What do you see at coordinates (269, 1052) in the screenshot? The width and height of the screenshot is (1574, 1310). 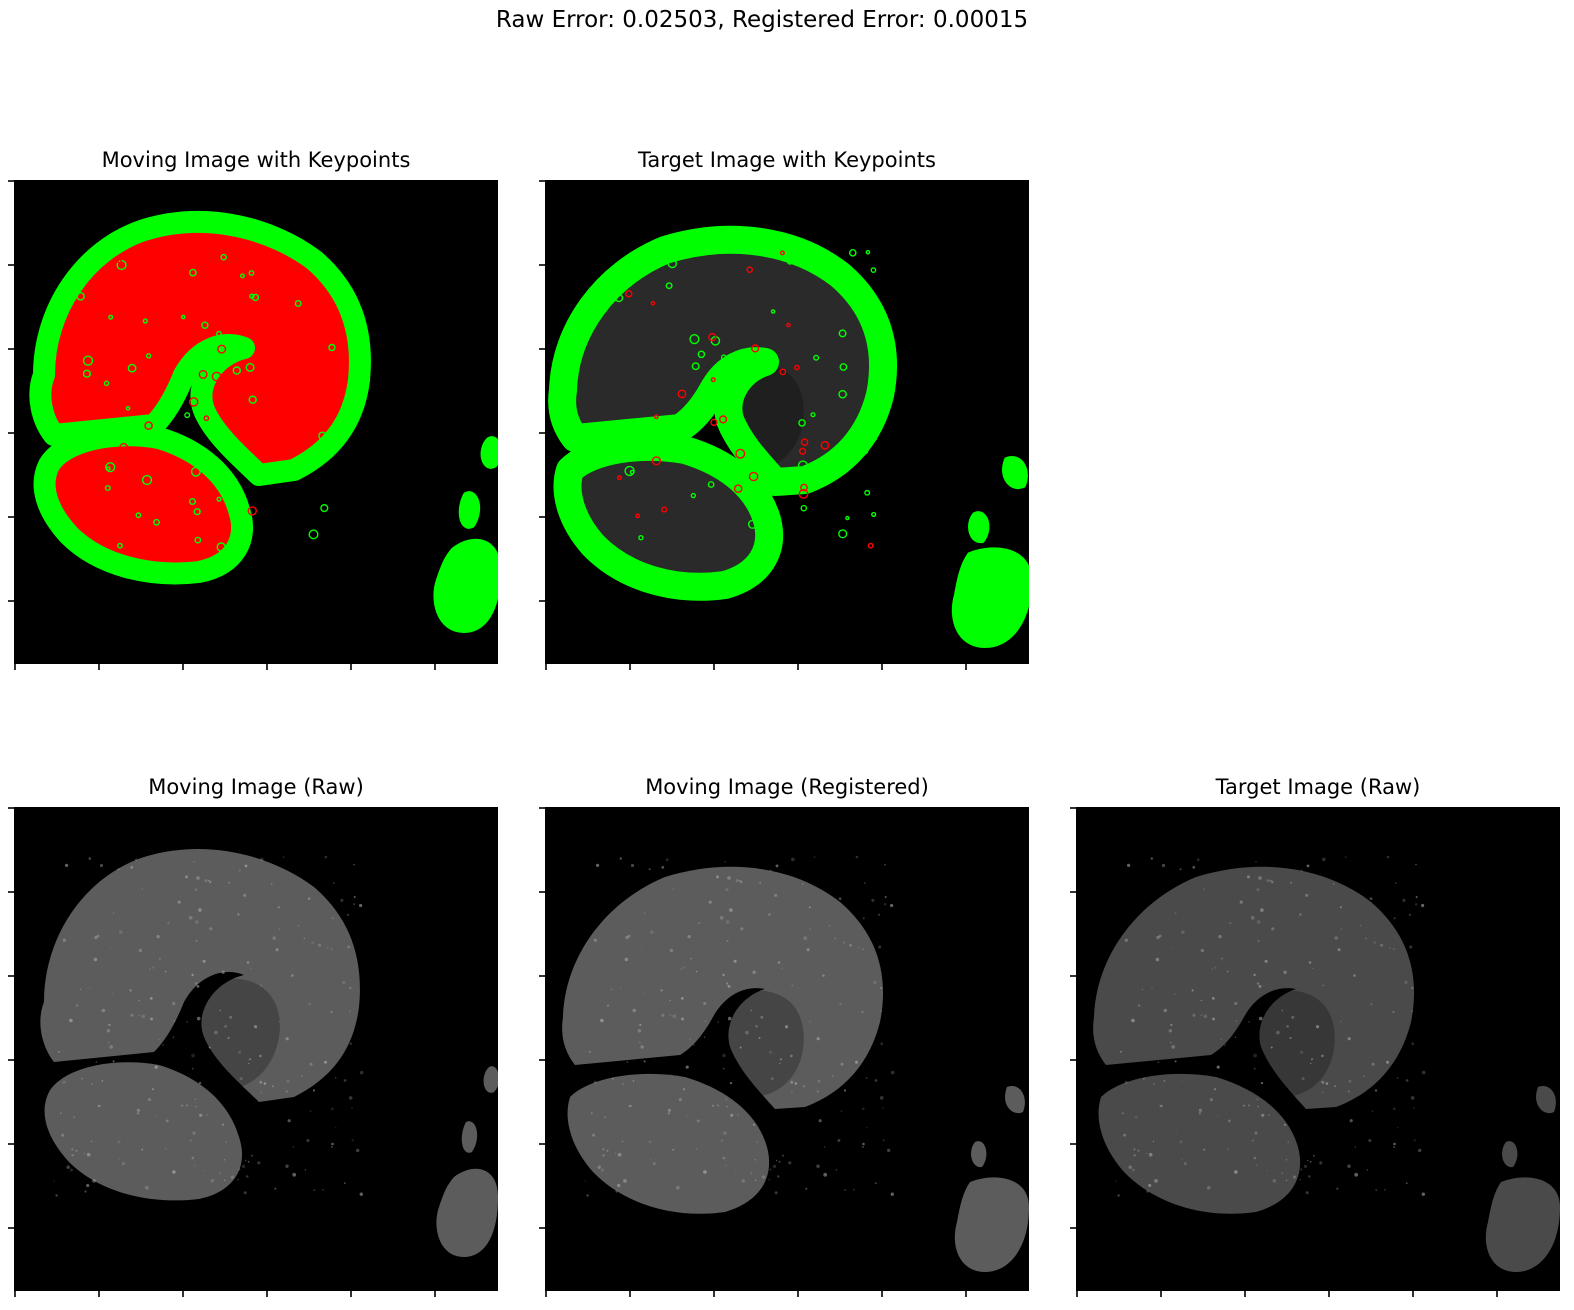 I see `grayscale-image-svg` at bounding box center [269, 1052].